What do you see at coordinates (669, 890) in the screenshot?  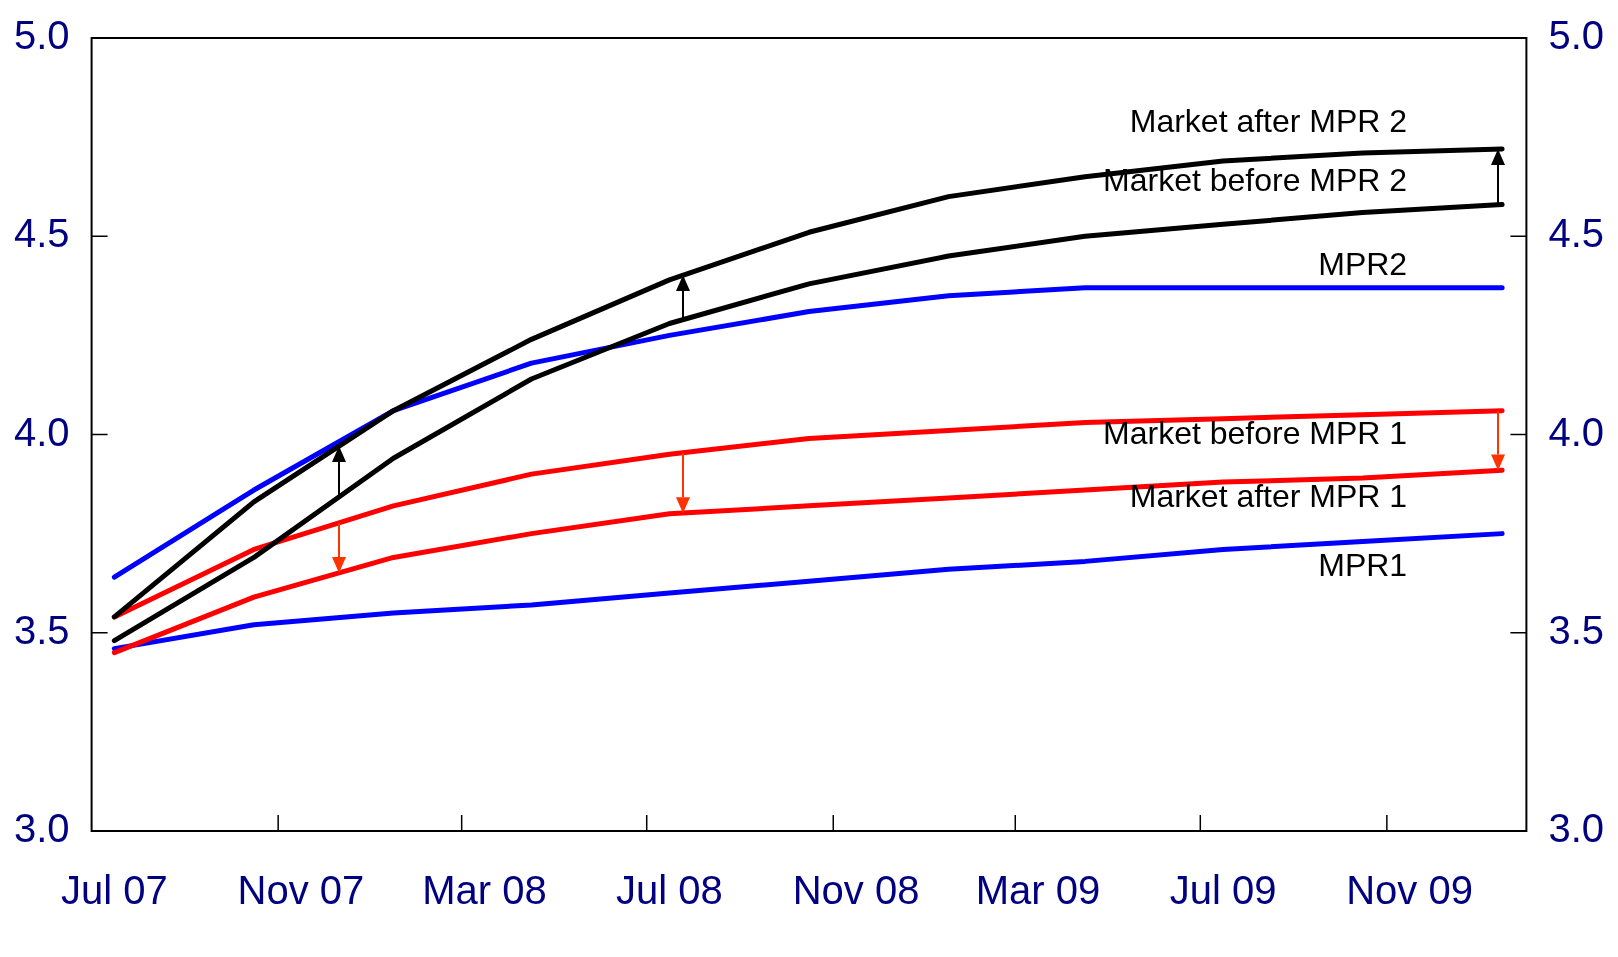 I see `x-tick-label: Jul 08` at bounding box center [669, 890].